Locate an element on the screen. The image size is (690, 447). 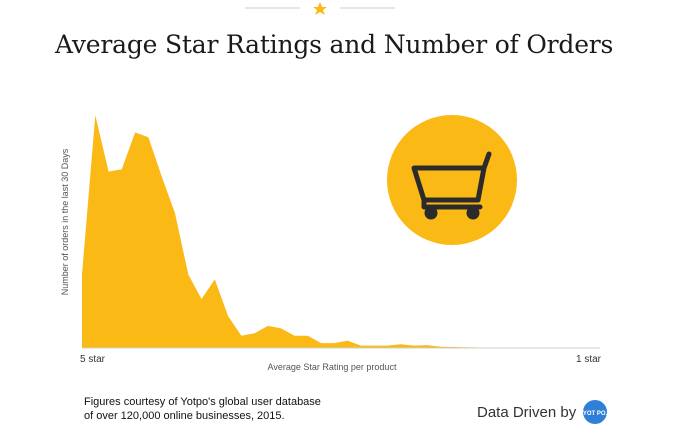
brand-text: Data Driven by is located at coordinates (527, 412).